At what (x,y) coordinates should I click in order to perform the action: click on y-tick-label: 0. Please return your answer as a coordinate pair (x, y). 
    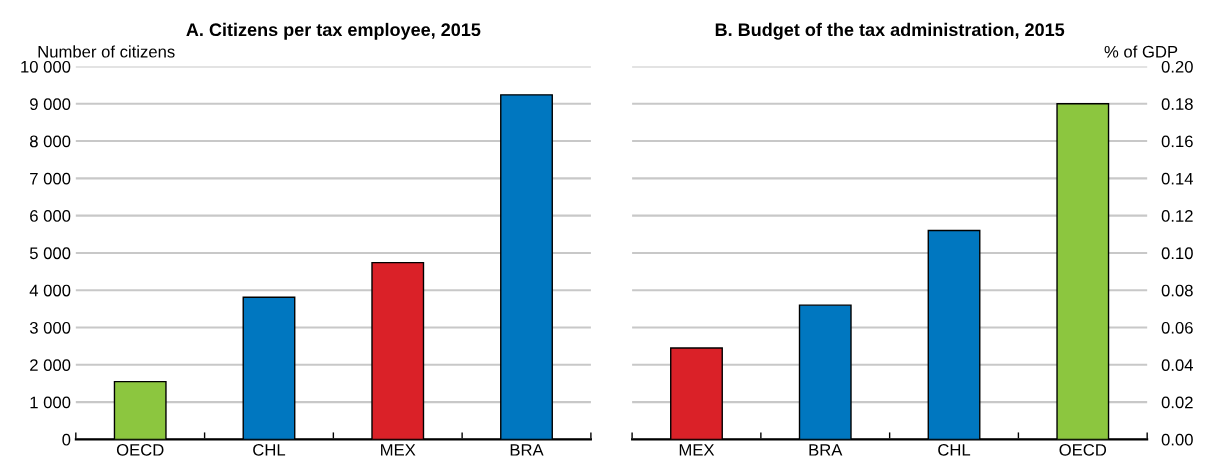
    Looking at the image, I should click on (66, 439).